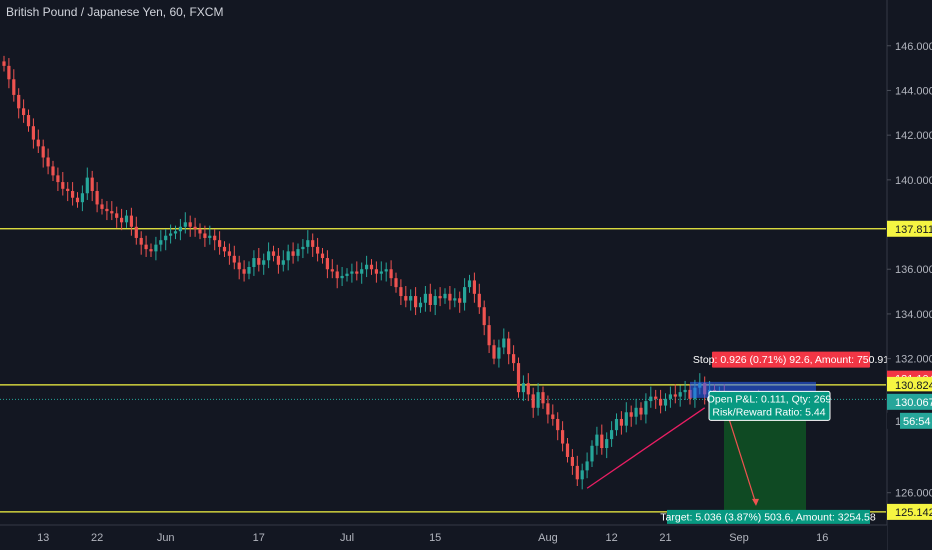 The height and width of the screenshot is (550, 932). I want to click on price-tick-label: 142.000, so click(913, 136).